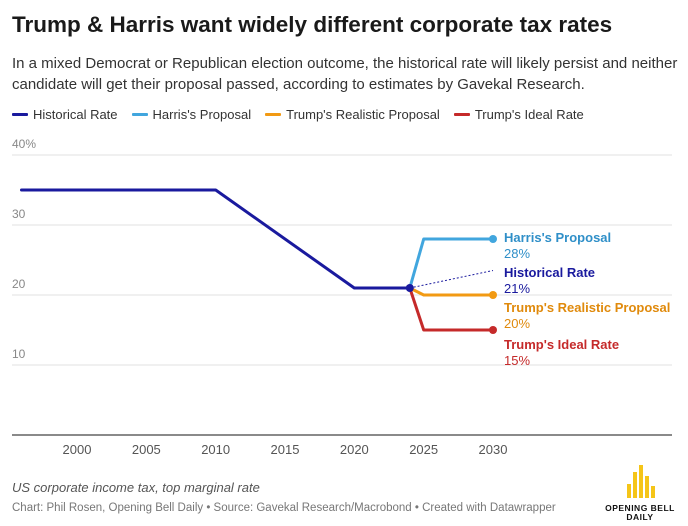 The width and height of the screenshot is (688, 526). I want to click on series-label-harris: Harris's Proposal, so click(557, 237).